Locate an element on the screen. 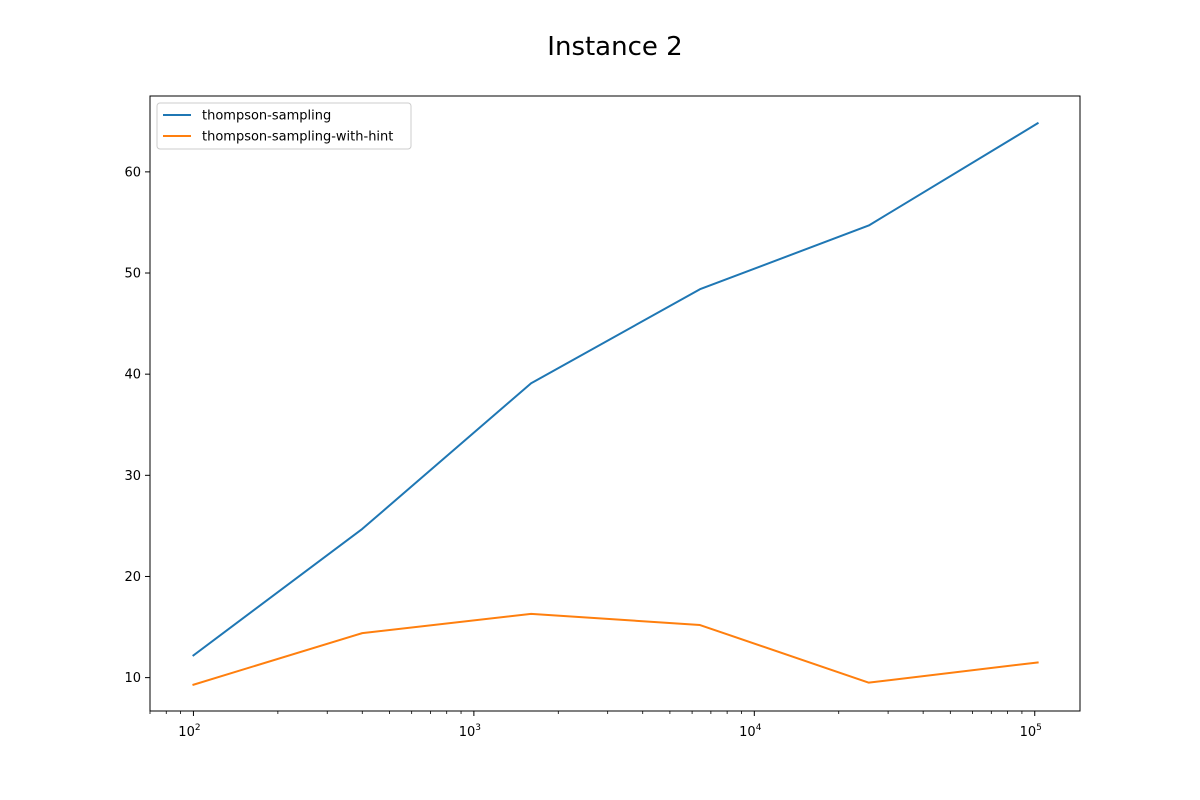 The width and height of the screenshot is (1200, 800). x-tick-label: 10² is located at coordinates (189, 731).